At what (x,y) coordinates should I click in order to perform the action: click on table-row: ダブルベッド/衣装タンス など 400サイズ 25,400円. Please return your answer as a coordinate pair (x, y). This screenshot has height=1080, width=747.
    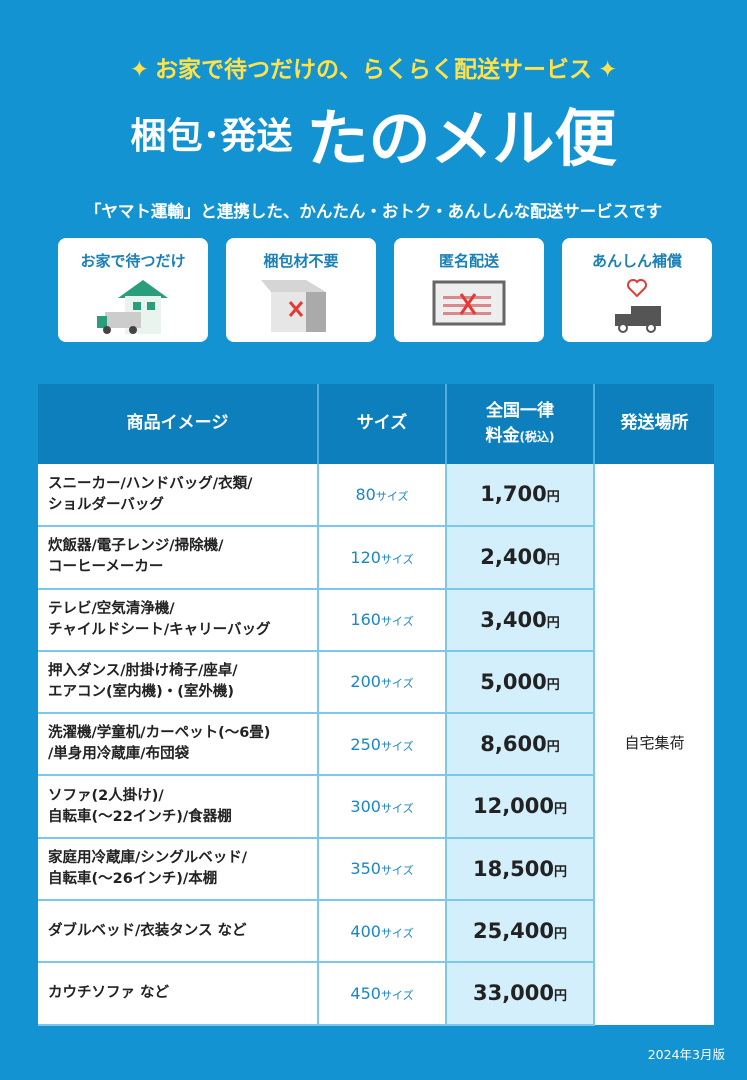
    Looking at the image, I should click on (376, 932).